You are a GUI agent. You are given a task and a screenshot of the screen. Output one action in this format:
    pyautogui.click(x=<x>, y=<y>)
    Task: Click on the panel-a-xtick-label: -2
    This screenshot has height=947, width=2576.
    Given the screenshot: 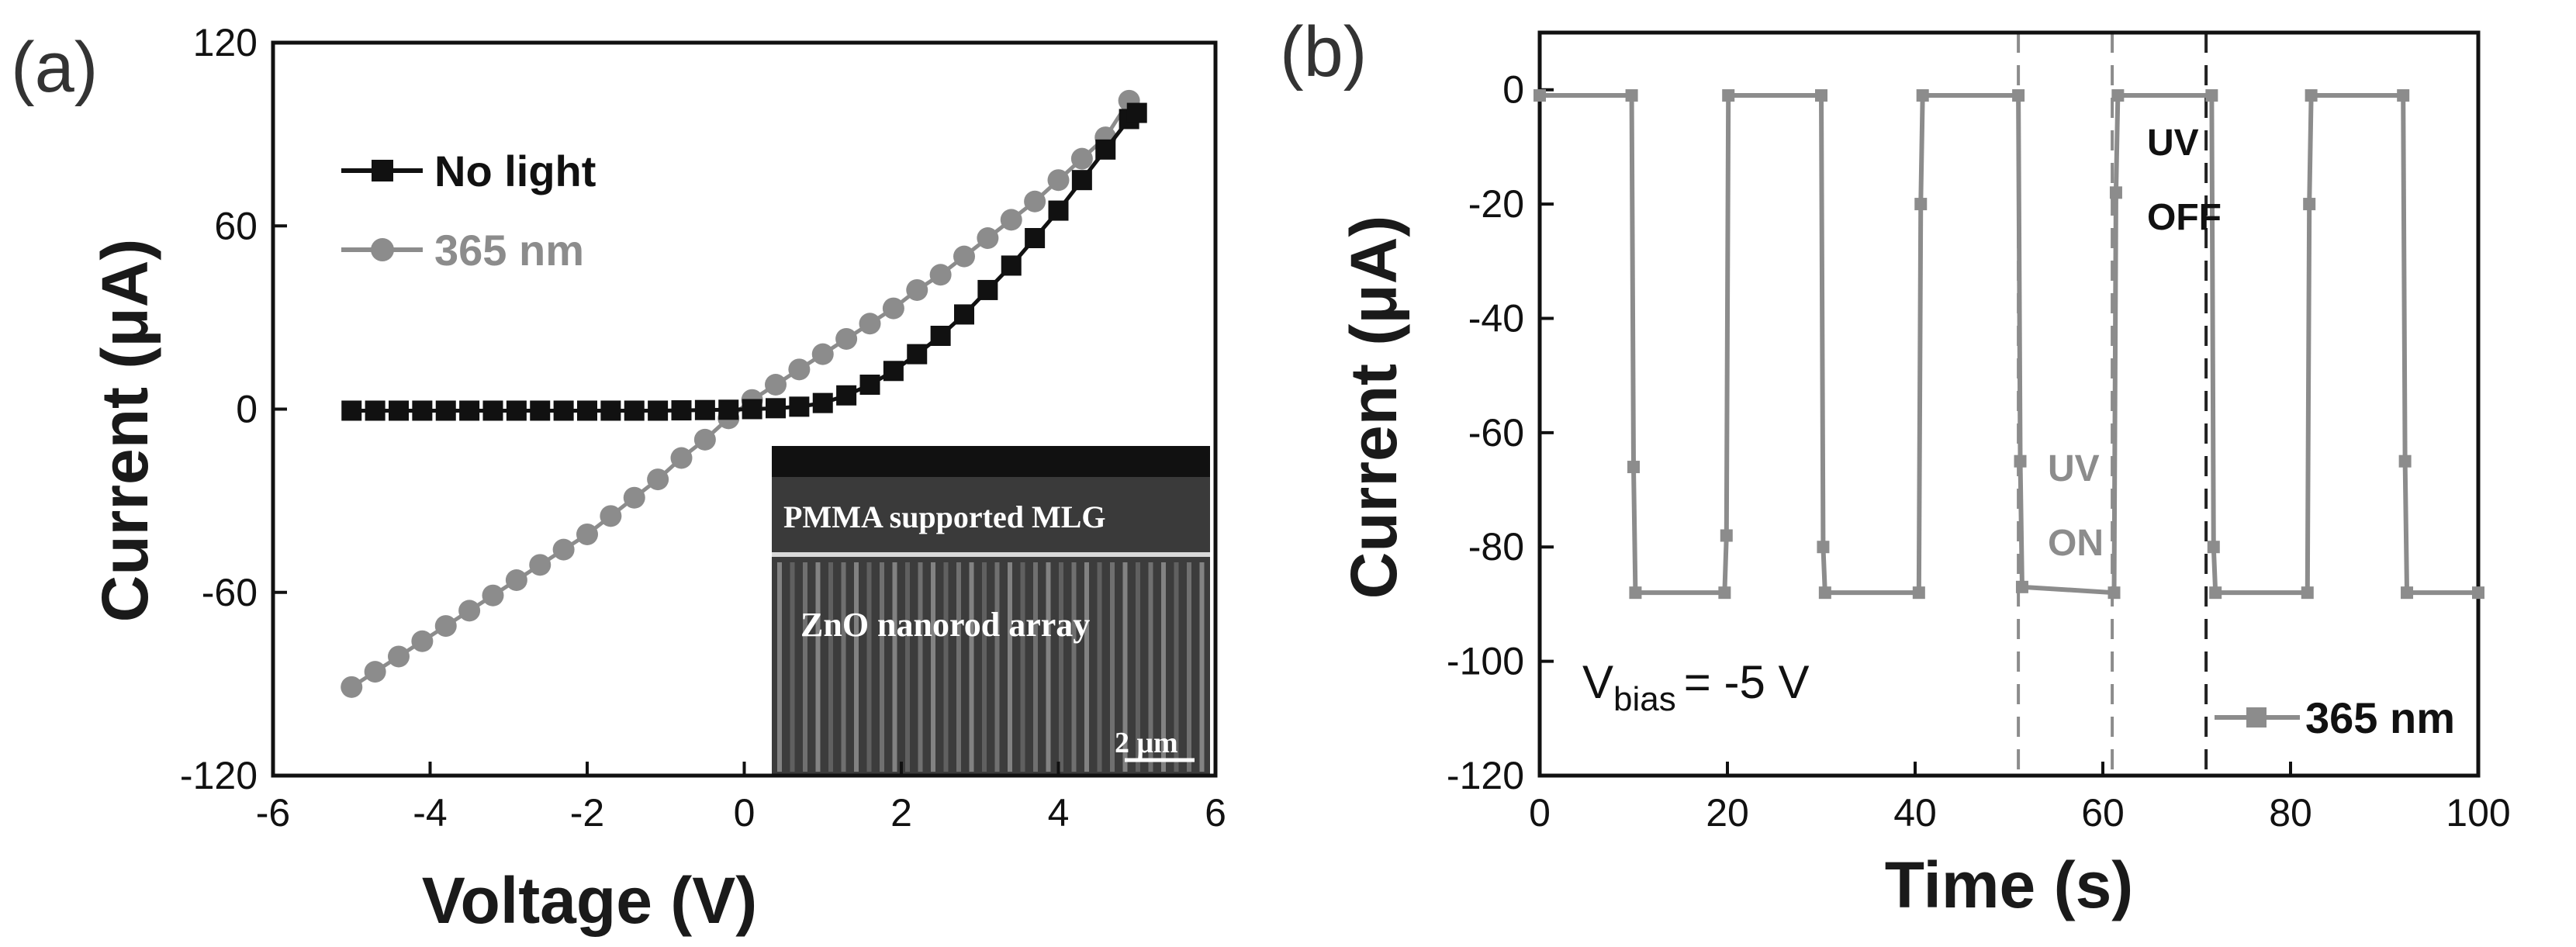 What is the action you would take?
    pyautogui.click(x=587, y=813)
    